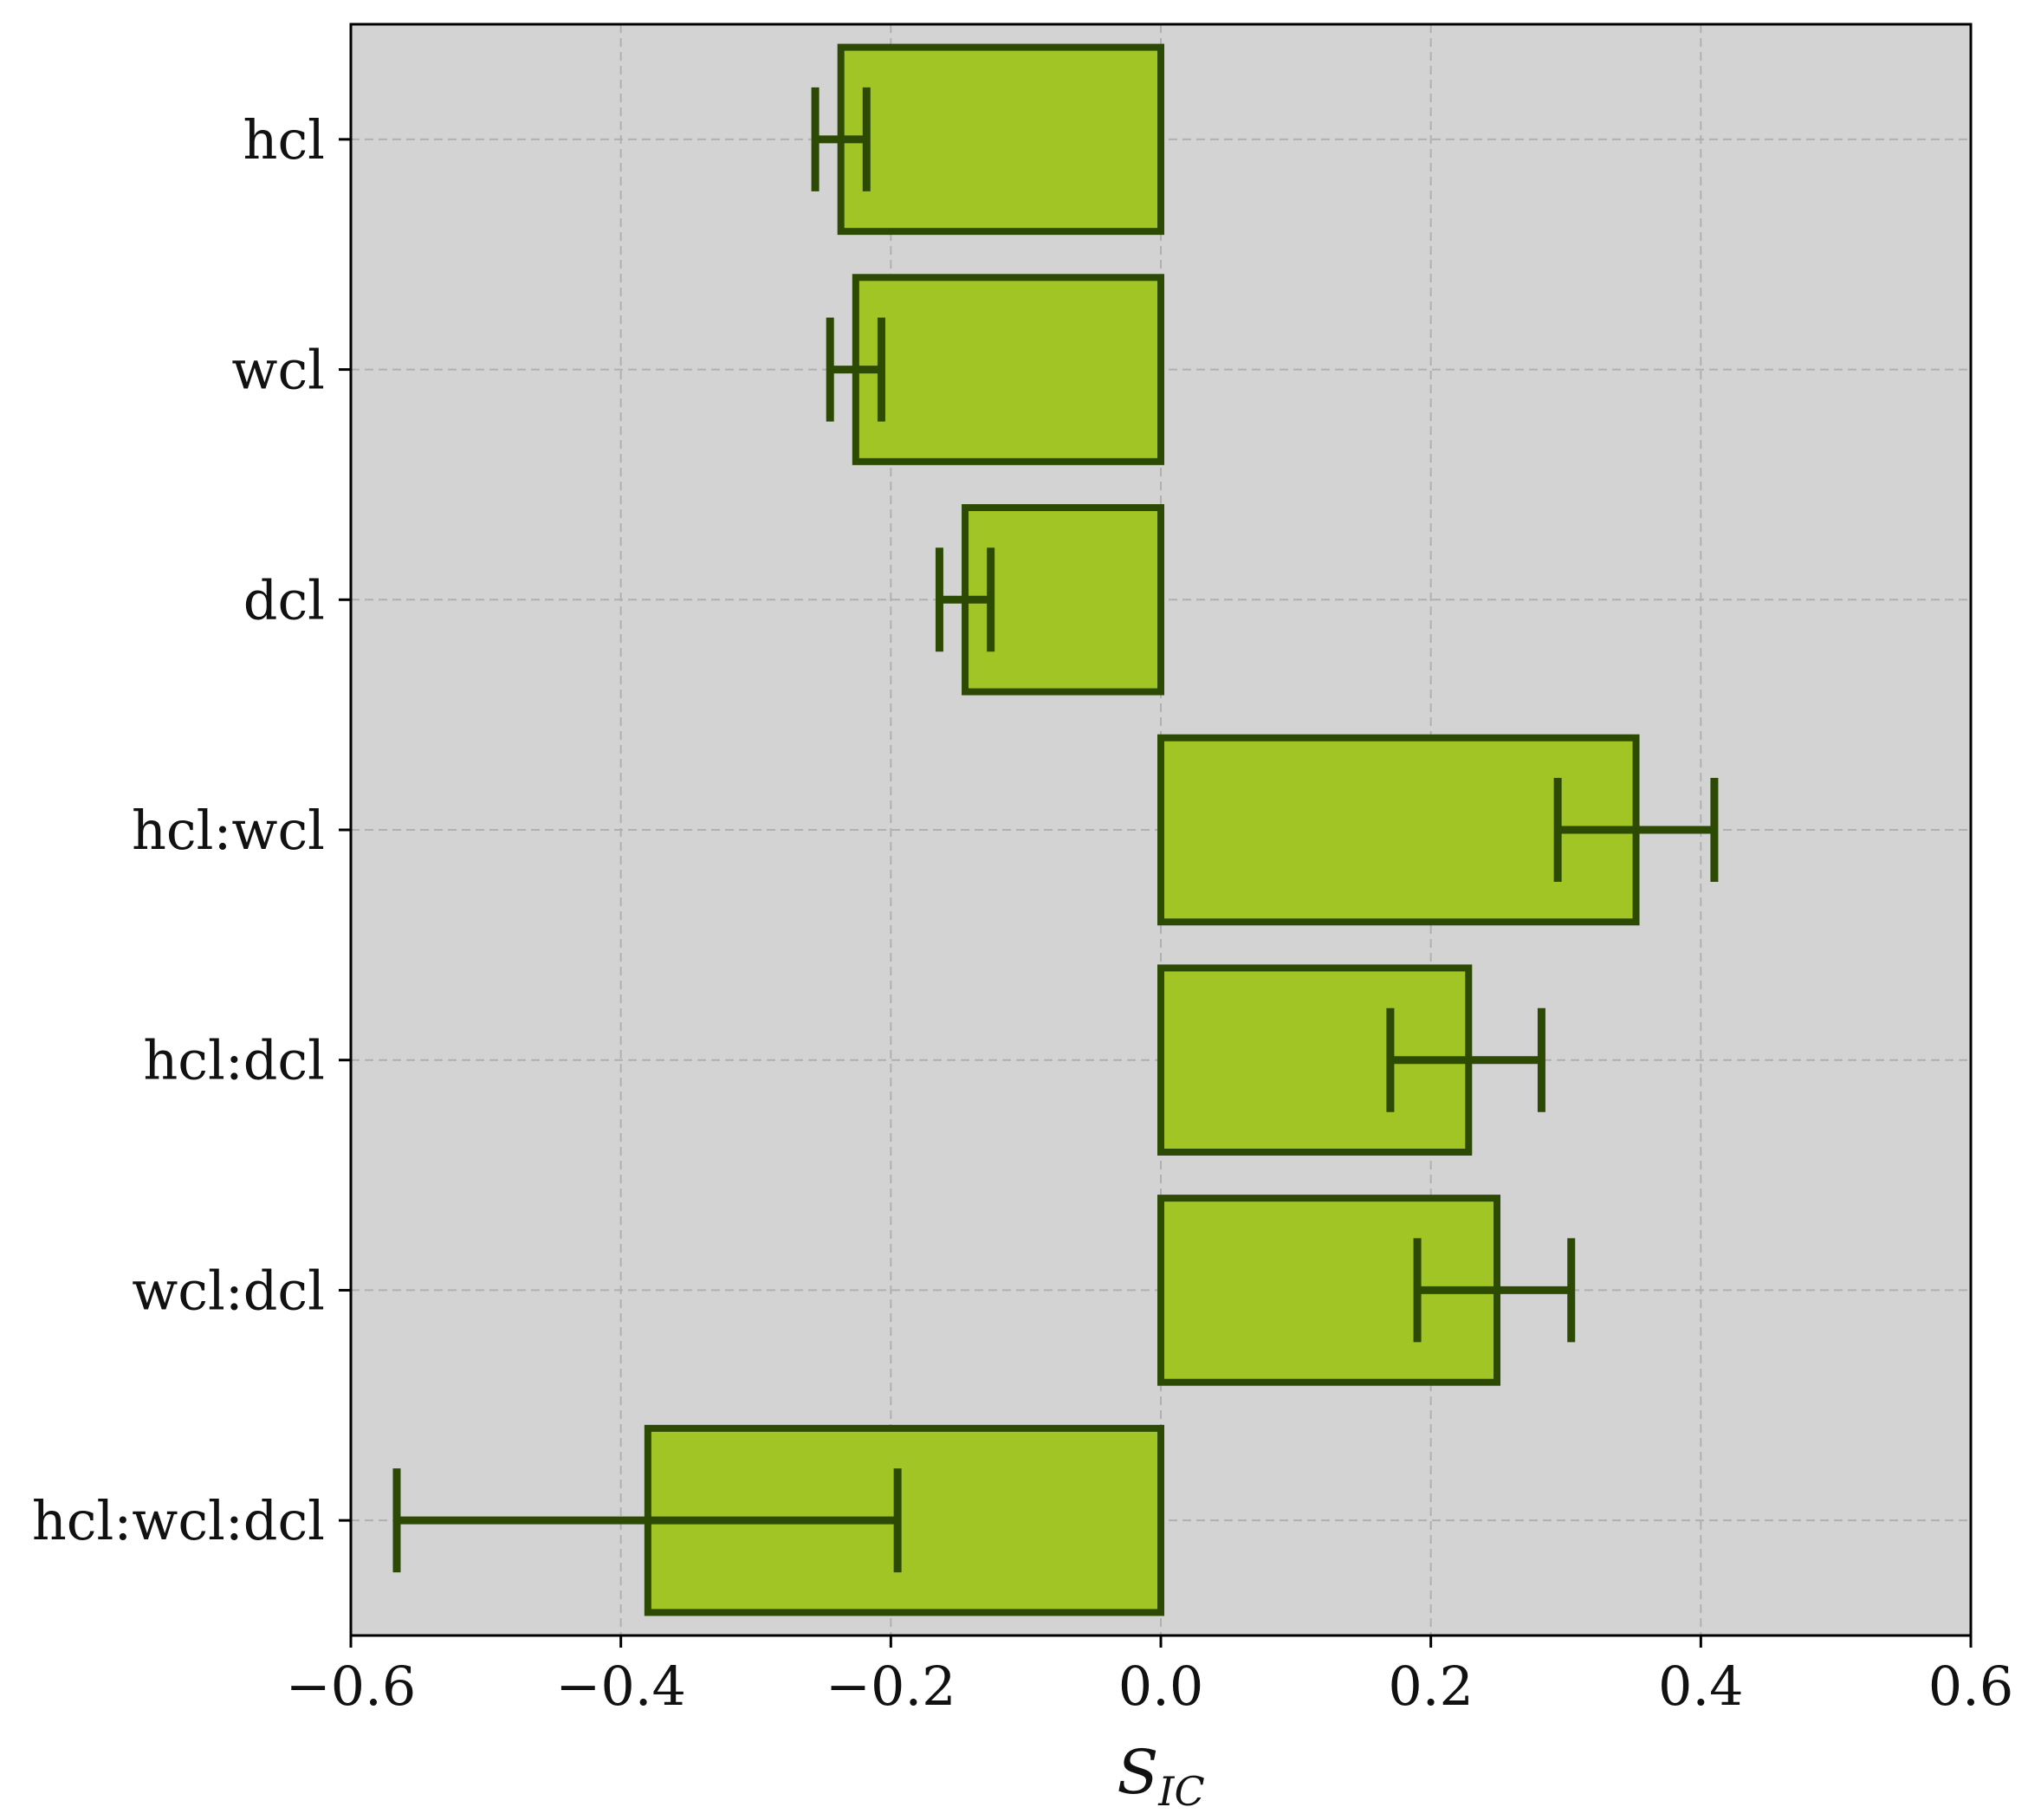 Image resolution: width=2028 pixels, height=1820 pixels. I want to click on y-tick-label: hcl, so click(284, 140).